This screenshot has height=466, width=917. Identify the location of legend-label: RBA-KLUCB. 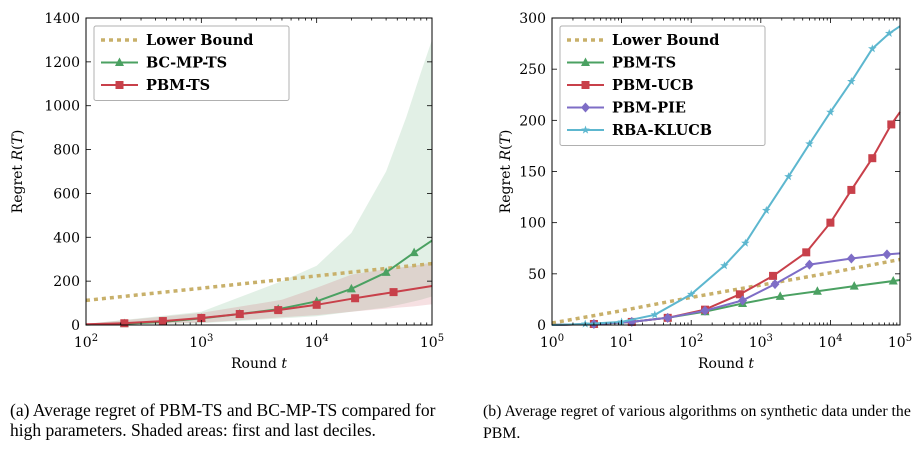
(662, 130).